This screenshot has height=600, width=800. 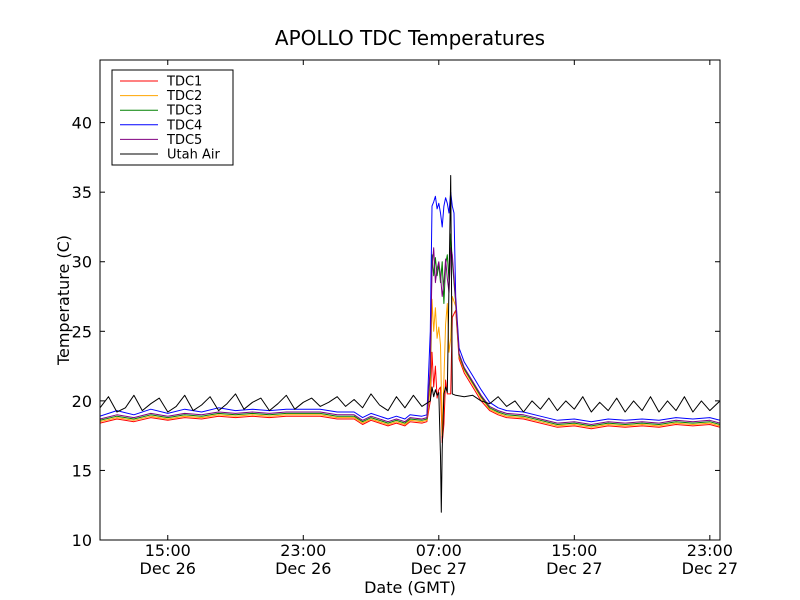 I want to click on x-axis-title: Date (GMT), so click(x=410, y=587).